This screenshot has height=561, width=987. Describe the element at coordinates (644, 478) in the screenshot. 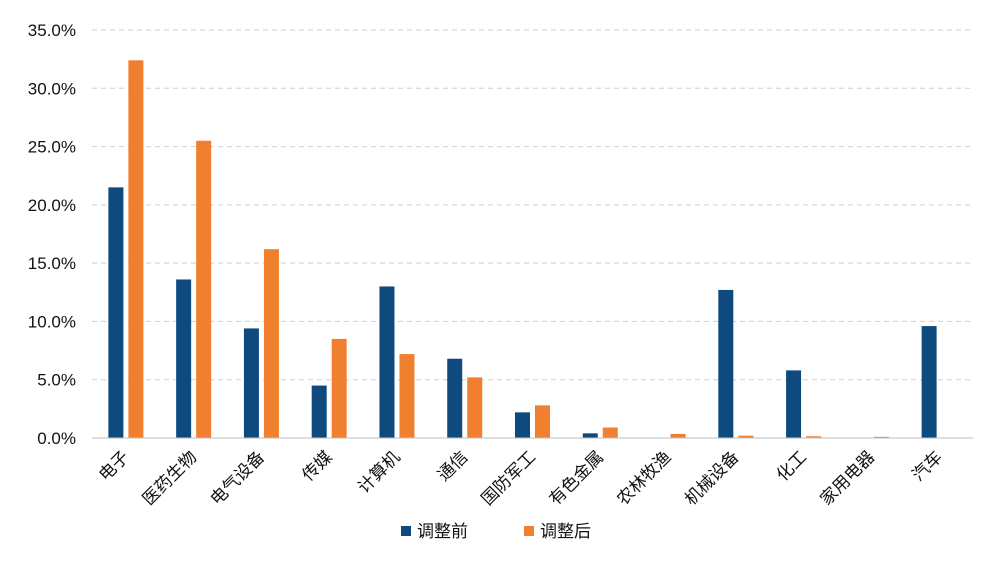

I see `x-tick-label: 农林牧渔` at that location.